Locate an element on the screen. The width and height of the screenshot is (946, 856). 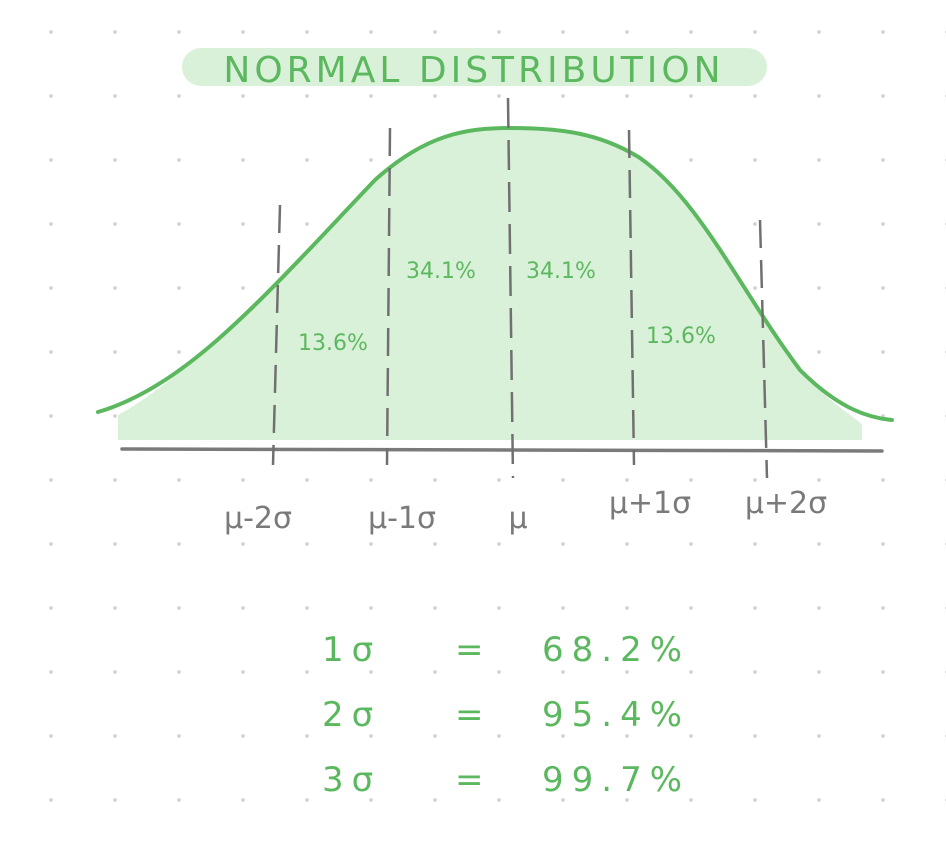
rule-sigma: 3σ is located at coordinates (351, 780).